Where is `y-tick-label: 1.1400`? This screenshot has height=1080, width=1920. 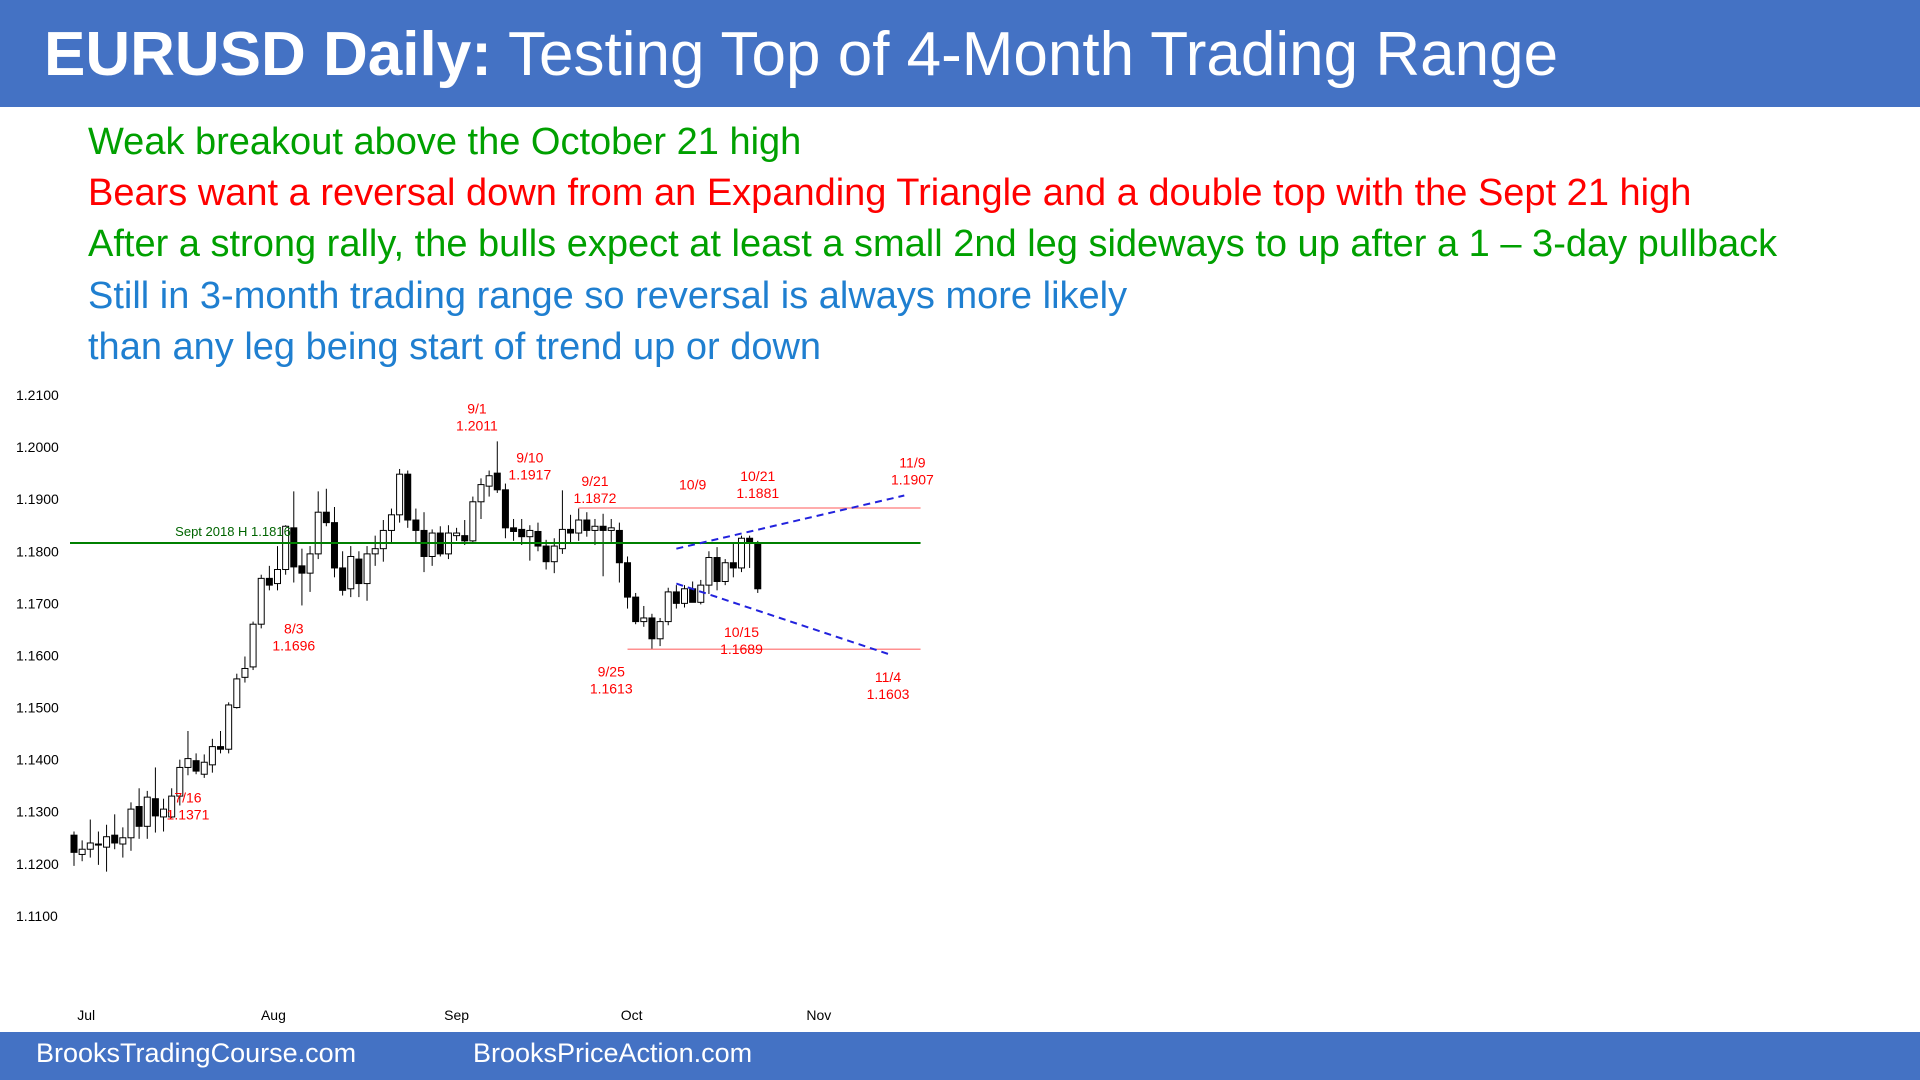 y-tick-label: 1.1400 is located at coordinates (37, 760).